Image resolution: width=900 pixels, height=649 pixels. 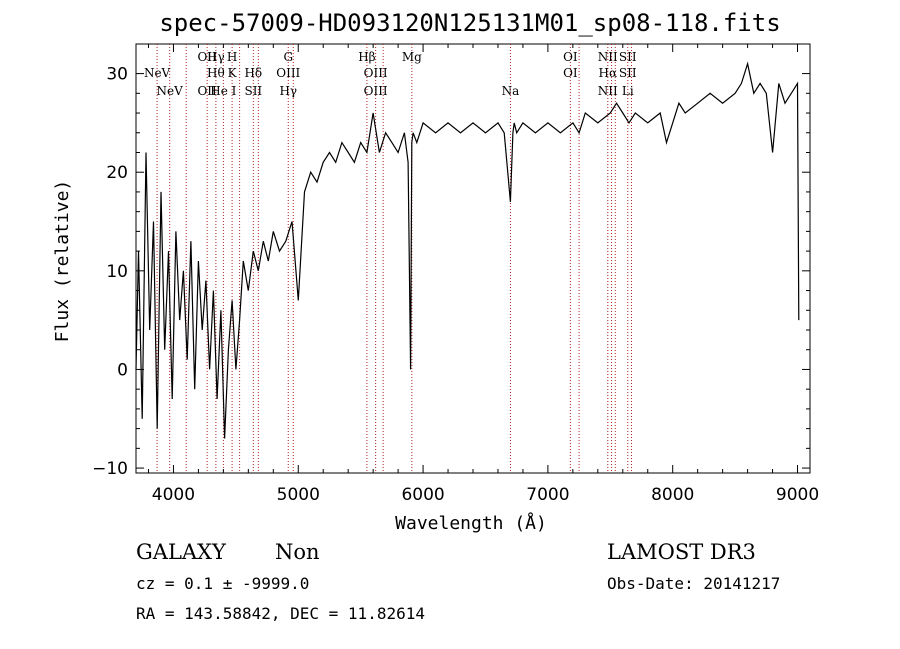 I want to click on x-tick-label: 4000, so click(x=173, y=495).